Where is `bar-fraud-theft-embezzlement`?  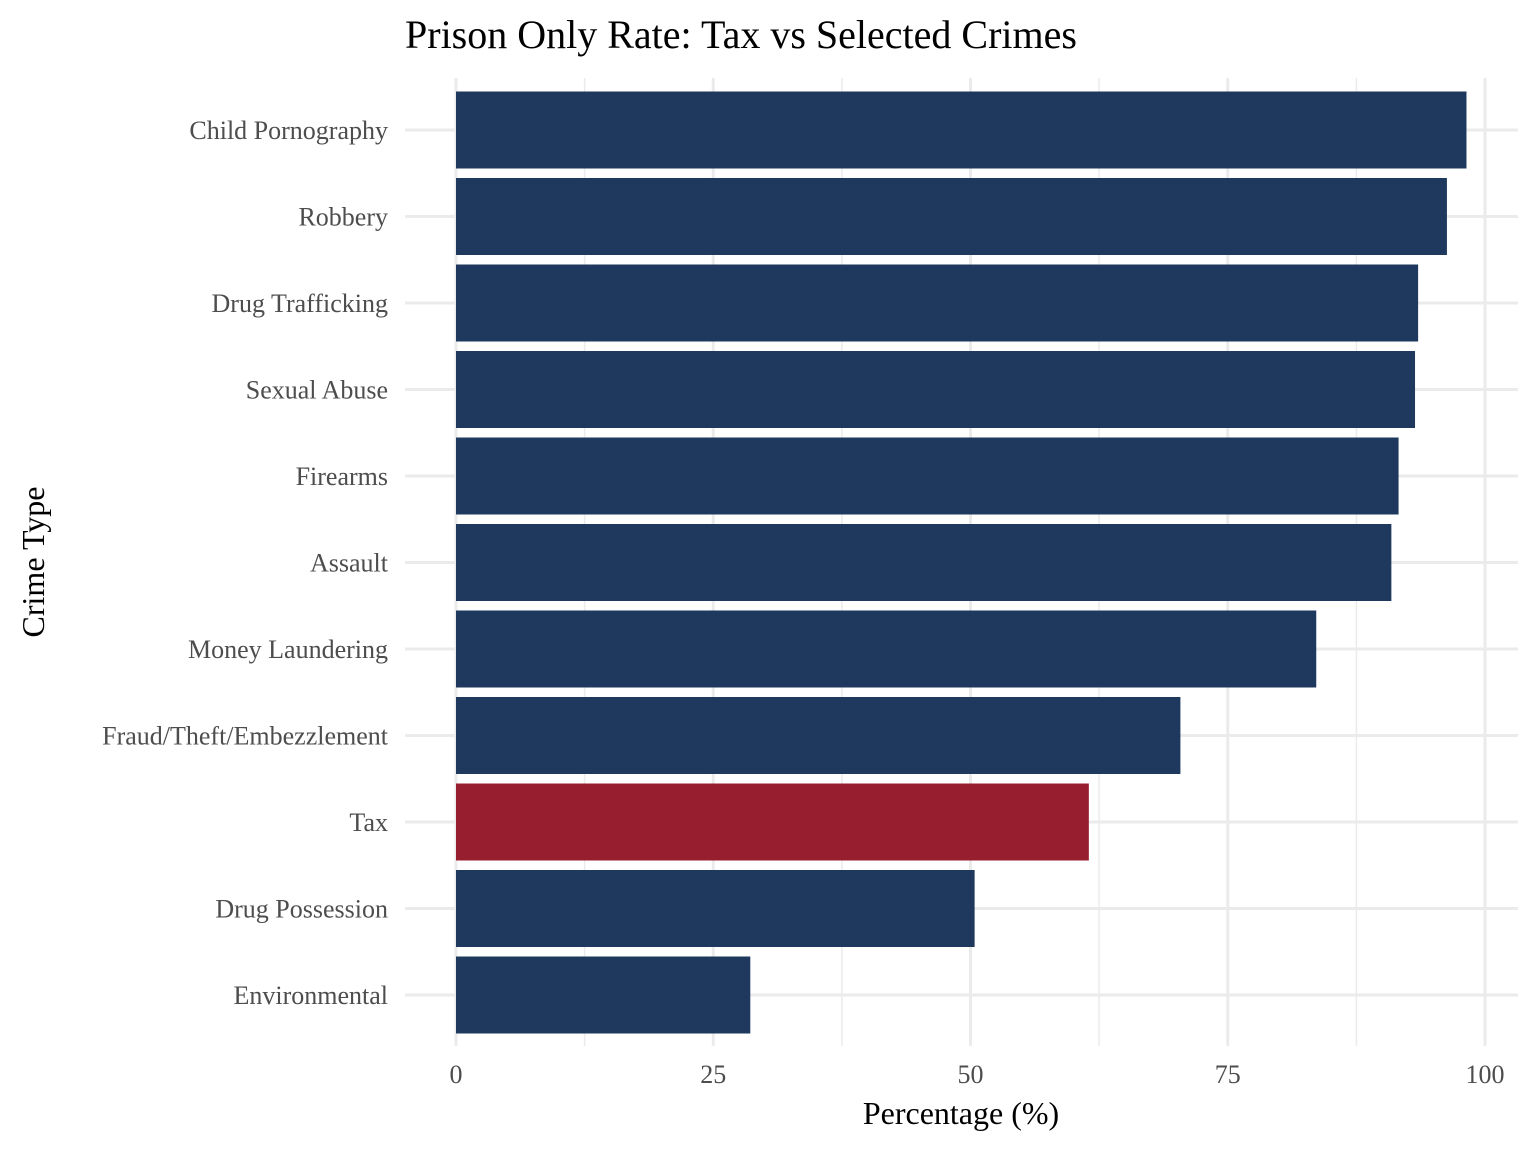 bar-fraud-theft-embezzlement is located at coordinates (818, 735).